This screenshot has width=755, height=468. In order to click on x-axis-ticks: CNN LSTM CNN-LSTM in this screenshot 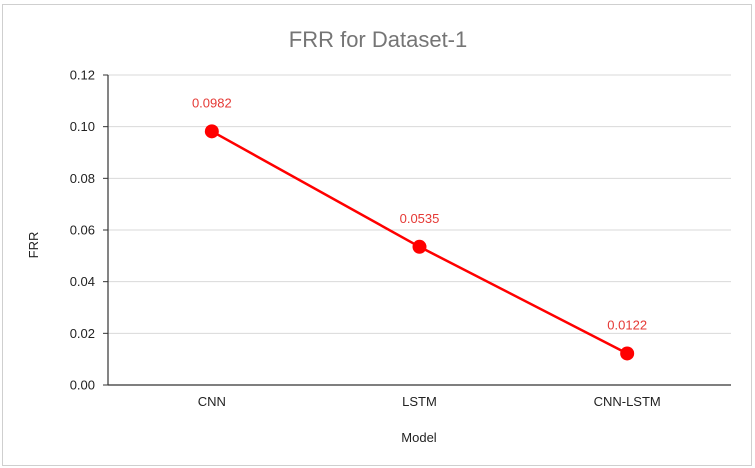, I will do `click(429, 401)`.